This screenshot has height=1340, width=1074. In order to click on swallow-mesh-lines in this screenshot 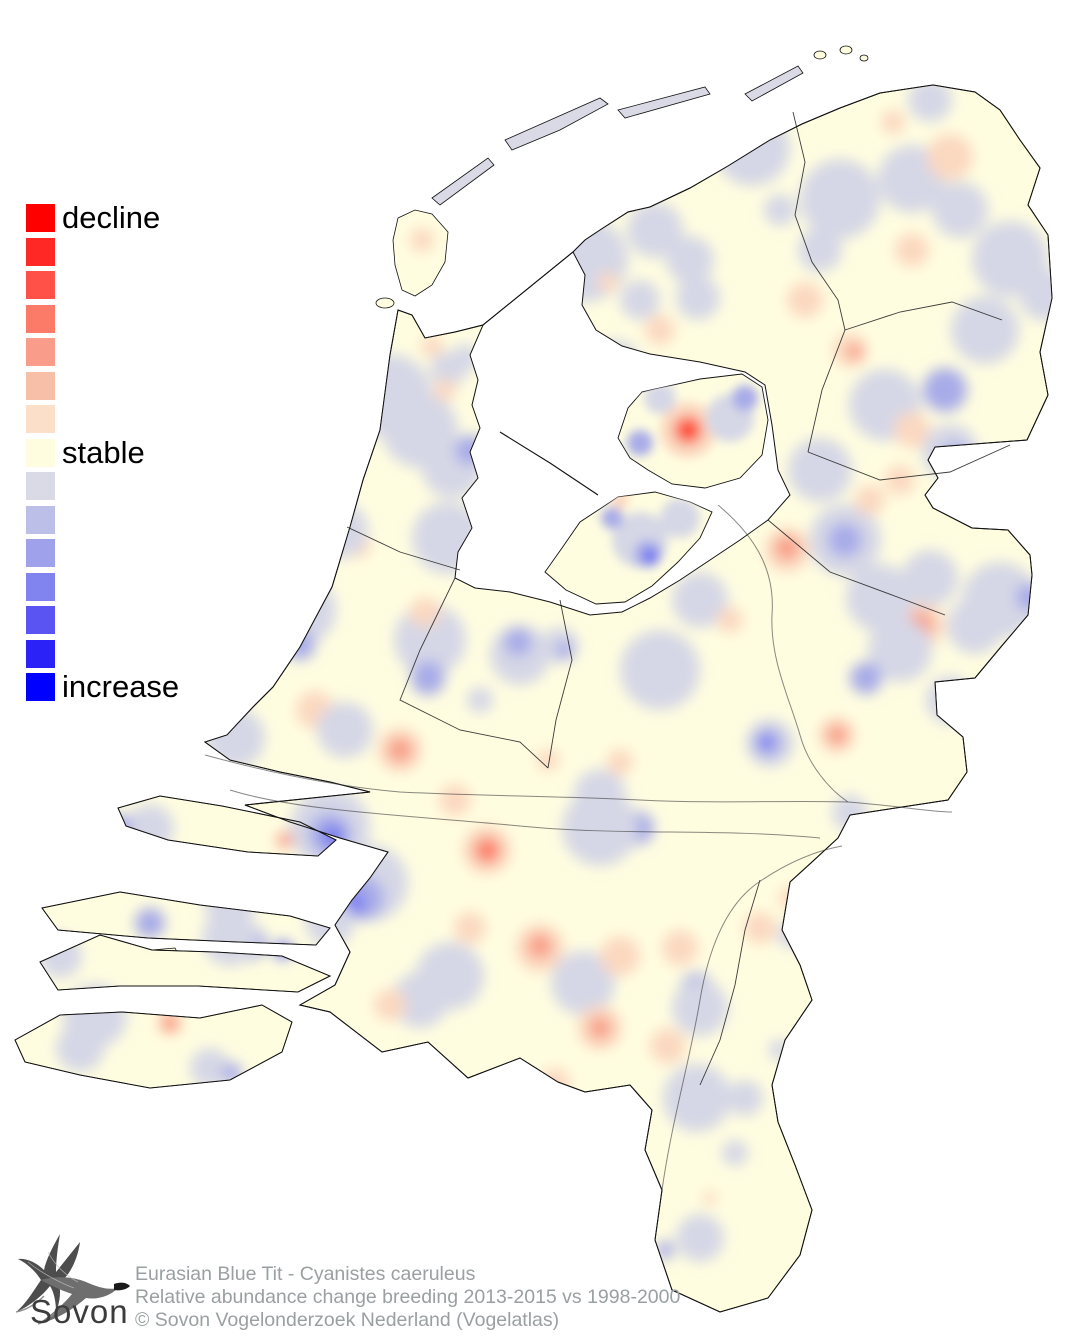, I will do `click(53, 1270)`.